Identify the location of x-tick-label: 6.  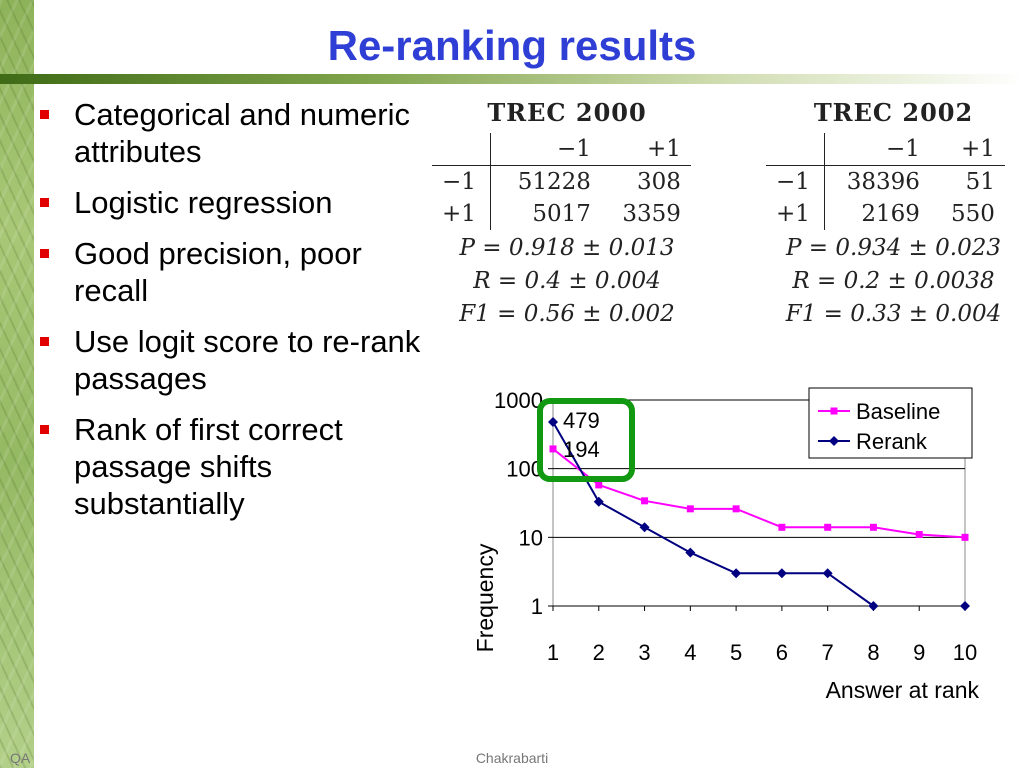
(782, 652).